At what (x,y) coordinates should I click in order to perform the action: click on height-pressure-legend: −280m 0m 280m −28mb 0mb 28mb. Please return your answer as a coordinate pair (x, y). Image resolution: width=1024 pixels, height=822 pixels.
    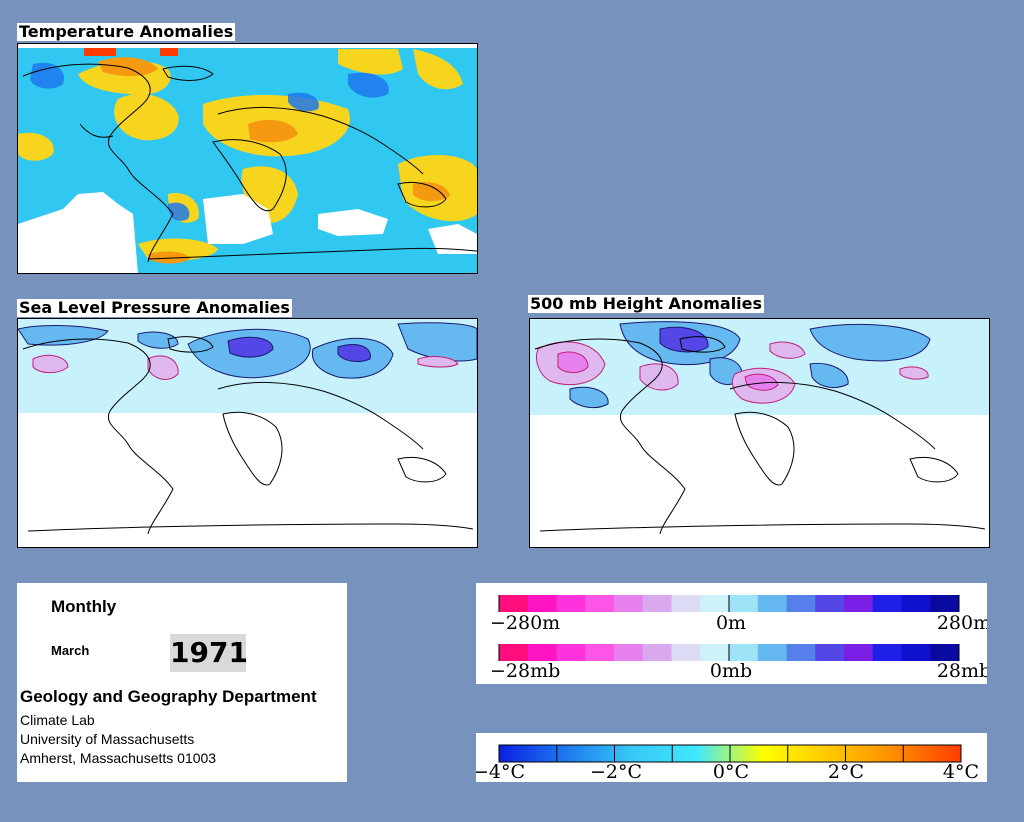
    Looking at the image, I should click on (731, 633).